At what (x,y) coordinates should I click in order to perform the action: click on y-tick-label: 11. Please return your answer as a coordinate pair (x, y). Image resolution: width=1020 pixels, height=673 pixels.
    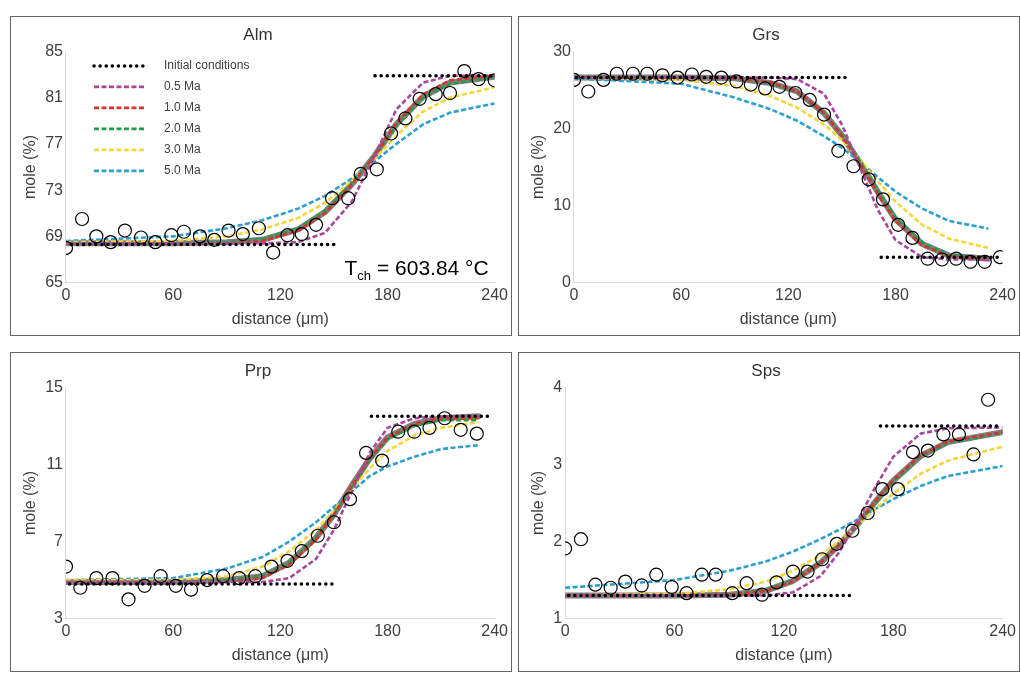
    Looking at the image, I should click on (55, 463).